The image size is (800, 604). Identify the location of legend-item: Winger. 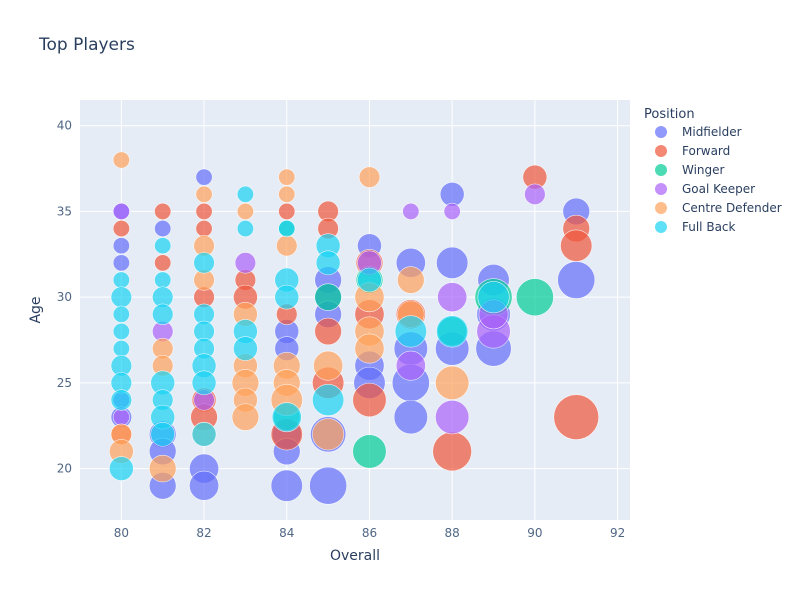
(690, 170).